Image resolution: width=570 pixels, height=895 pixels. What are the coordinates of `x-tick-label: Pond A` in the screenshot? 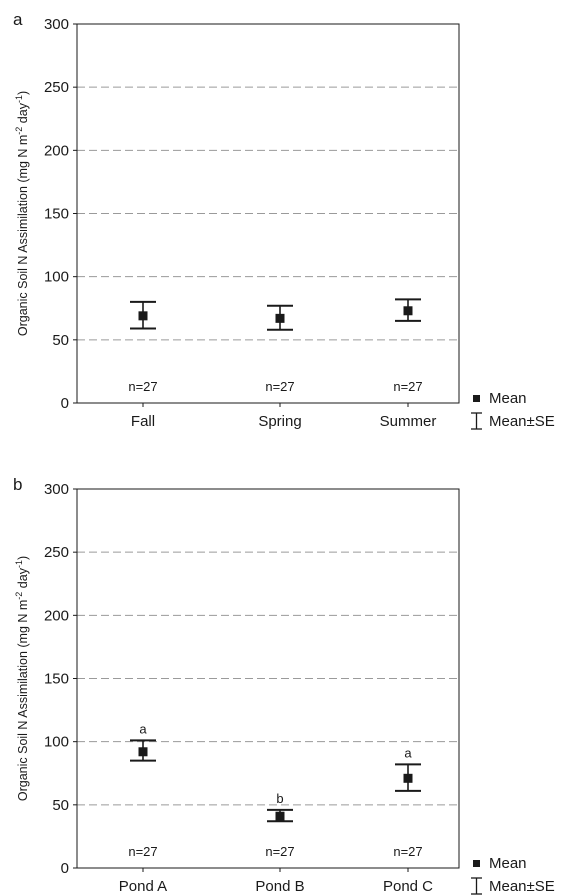 It's located at (143, 886).